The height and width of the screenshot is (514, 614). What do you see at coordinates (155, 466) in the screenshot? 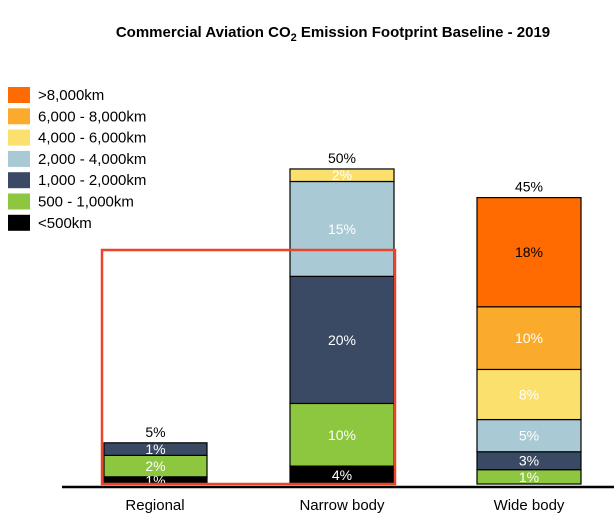
I see `segment-label-regional-500-1-000km: 2%` at bounding box center [155, 466].